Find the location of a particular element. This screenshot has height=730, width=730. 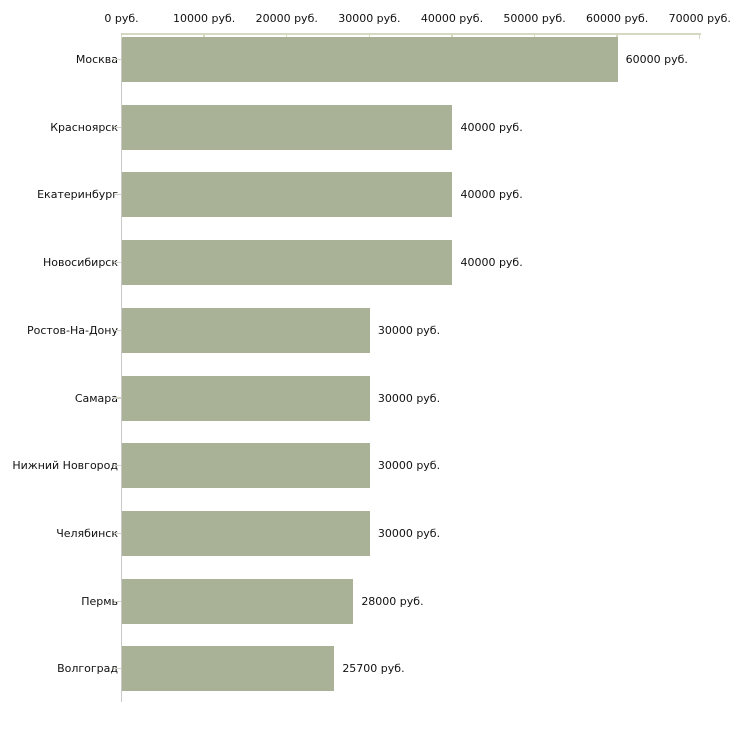

x-axis-tick-label: 50000 руб. is located at coordinates (534, 18).